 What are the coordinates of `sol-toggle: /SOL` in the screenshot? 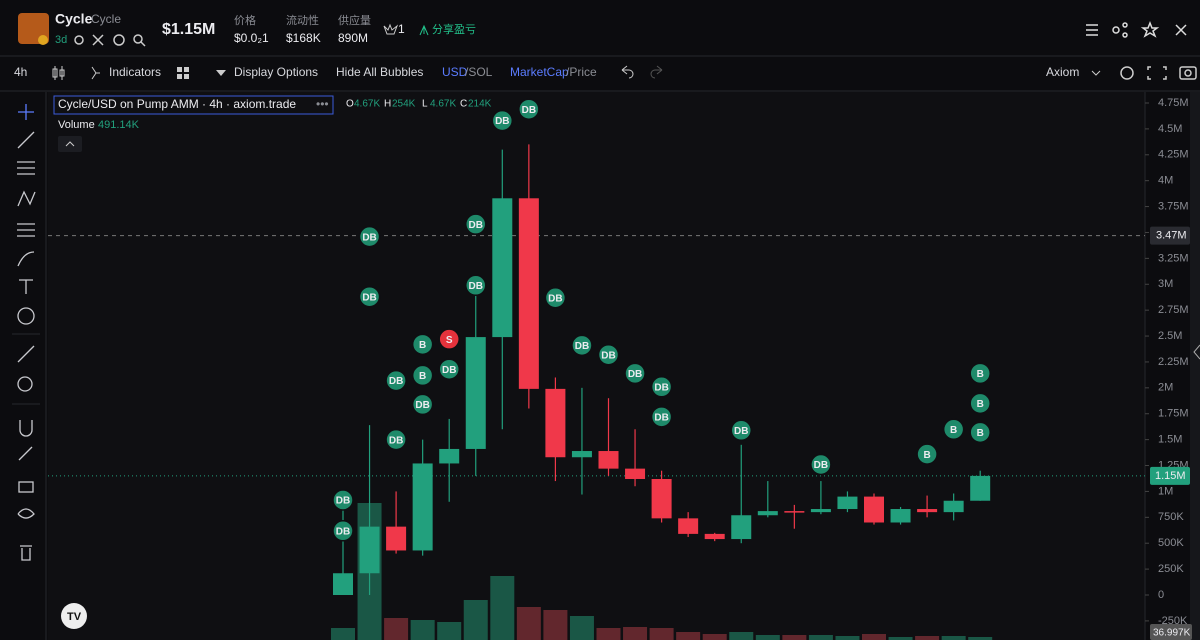 It's located at (479, 72).